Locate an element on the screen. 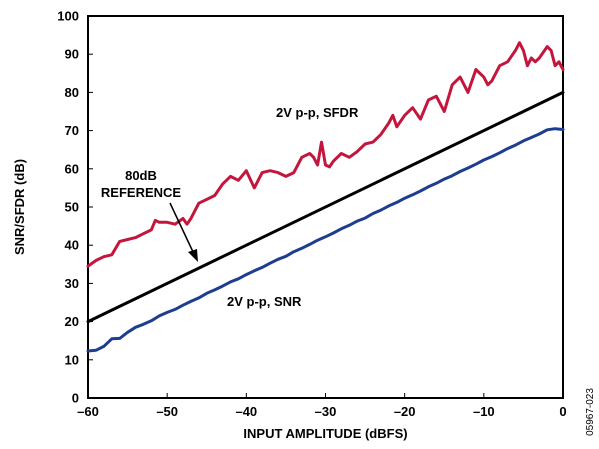 Image resolution: width=599 pixels, height=449 pixels. figure-id: 05967-023 is located at coordinates (590, 412).